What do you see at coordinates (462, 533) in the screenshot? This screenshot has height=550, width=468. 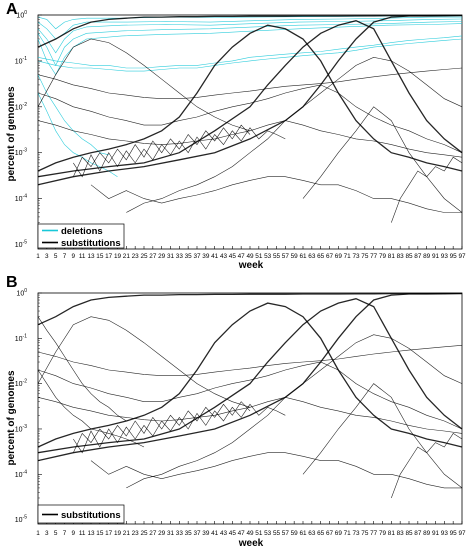 I see `panel-b-x-tick-label: 97` at bounding box center [462, 533].